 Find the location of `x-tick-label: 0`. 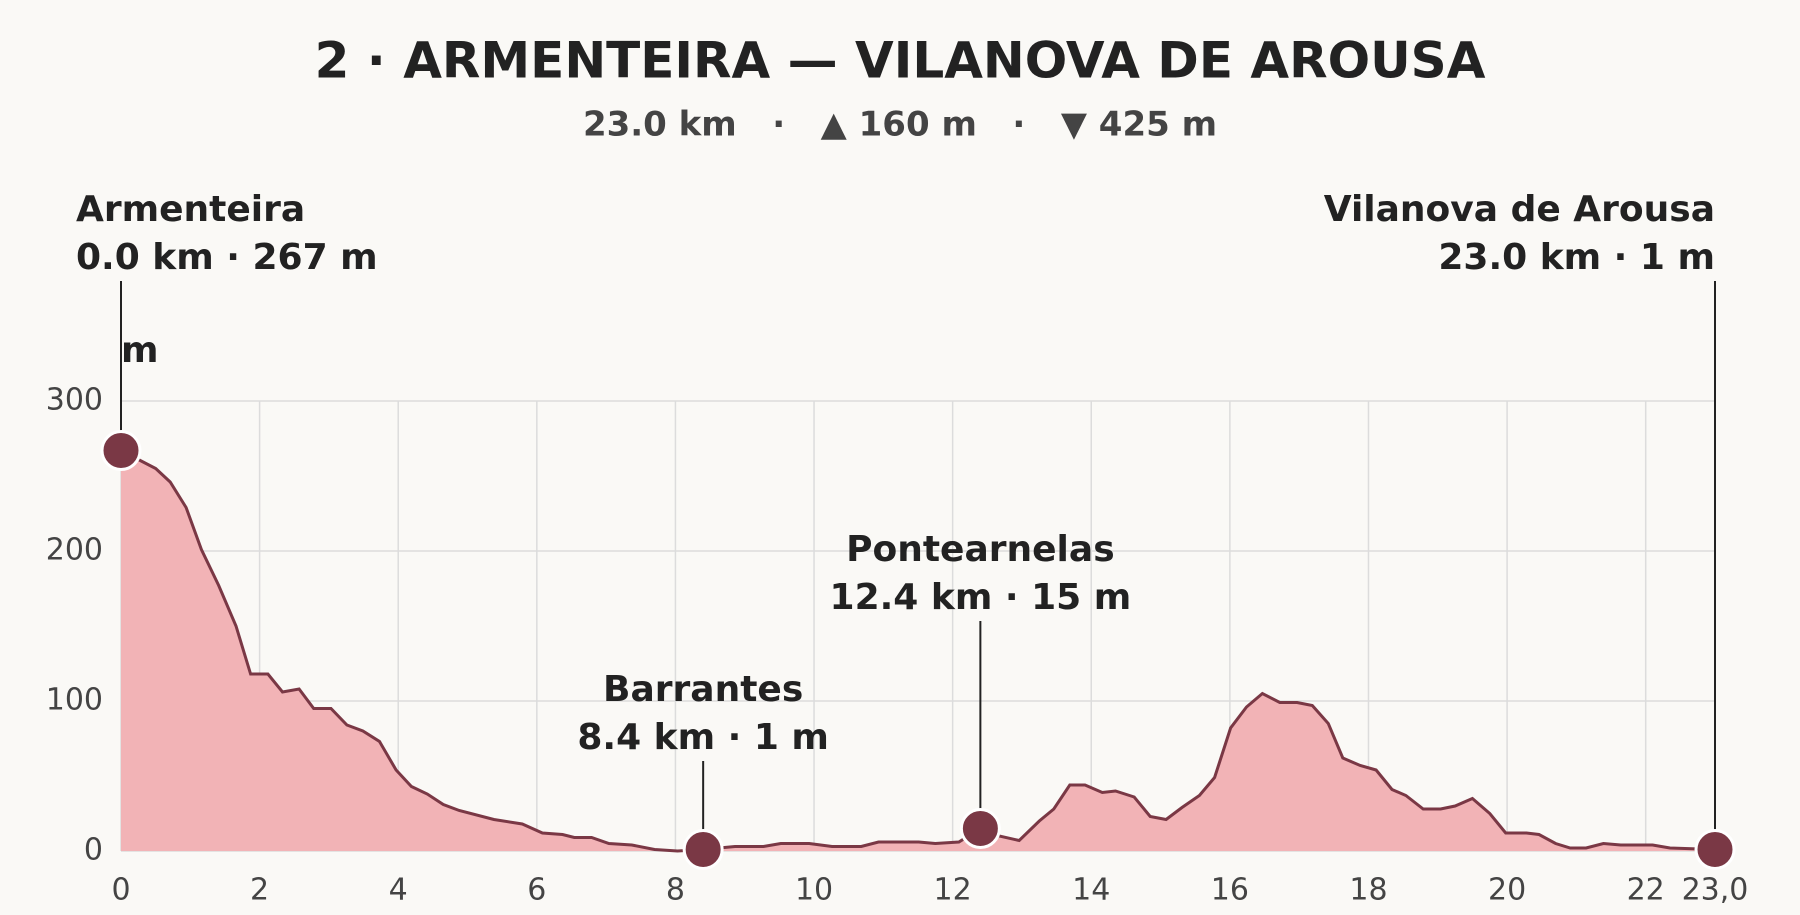

x-tick-label: 0 is located at coordinates (120, 890).